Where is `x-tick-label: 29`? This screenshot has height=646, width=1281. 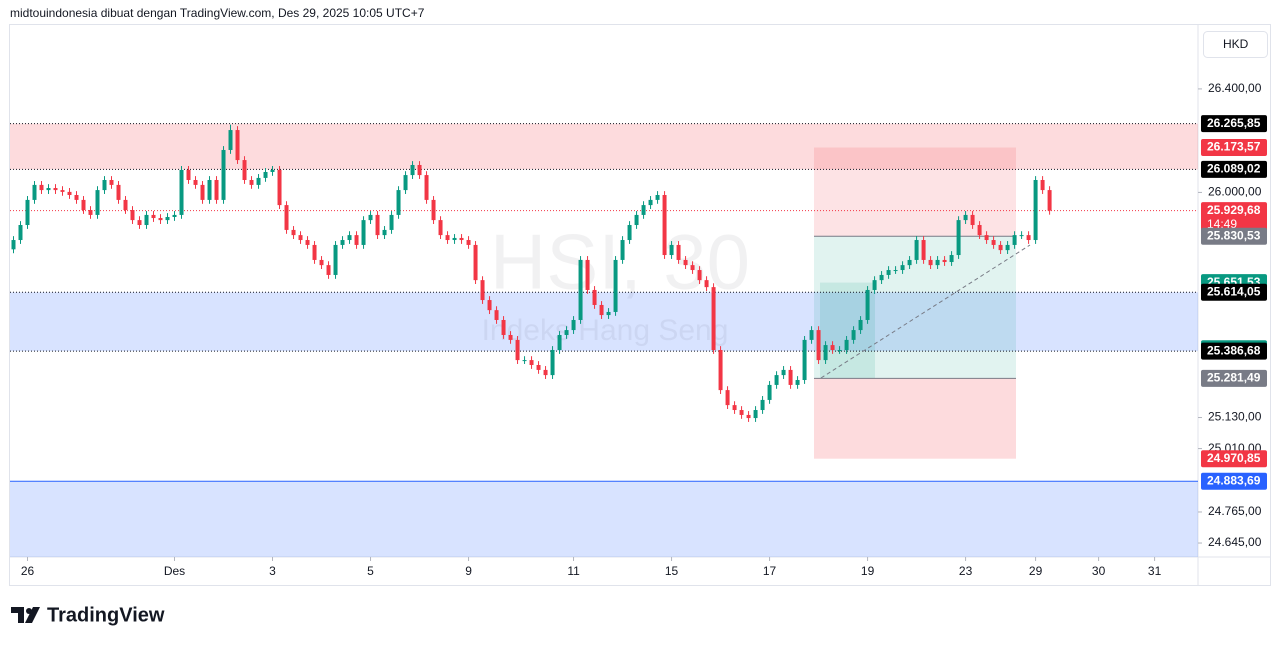
x-tick-label: 29 is located at coordinates (1036, 571).